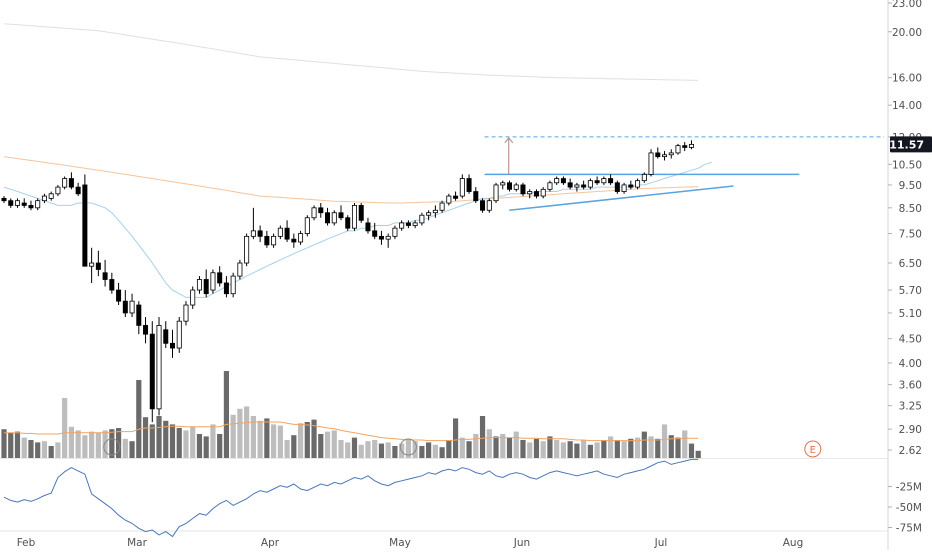  What do you see at coordinates (909, 488) in the screenshot?
I see `indicator-tick-label: -25M` at bounding box center [909, 488].